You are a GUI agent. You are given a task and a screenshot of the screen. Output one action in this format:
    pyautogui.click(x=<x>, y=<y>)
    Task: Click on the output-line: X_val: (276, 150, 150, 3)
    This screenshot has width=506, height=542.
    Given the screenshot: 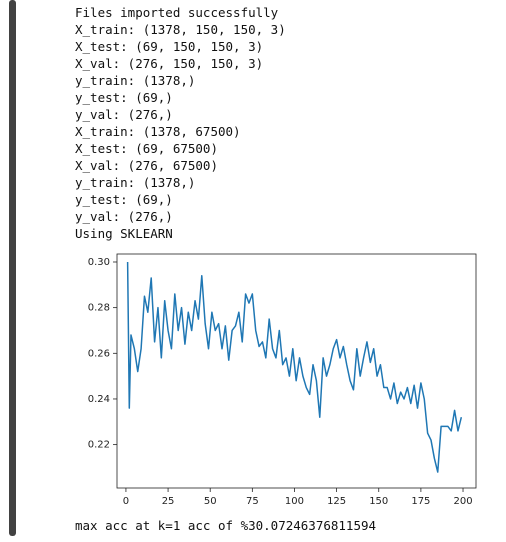 What is the action you would take?
    pyautogui.click(x=169, y=63)
    